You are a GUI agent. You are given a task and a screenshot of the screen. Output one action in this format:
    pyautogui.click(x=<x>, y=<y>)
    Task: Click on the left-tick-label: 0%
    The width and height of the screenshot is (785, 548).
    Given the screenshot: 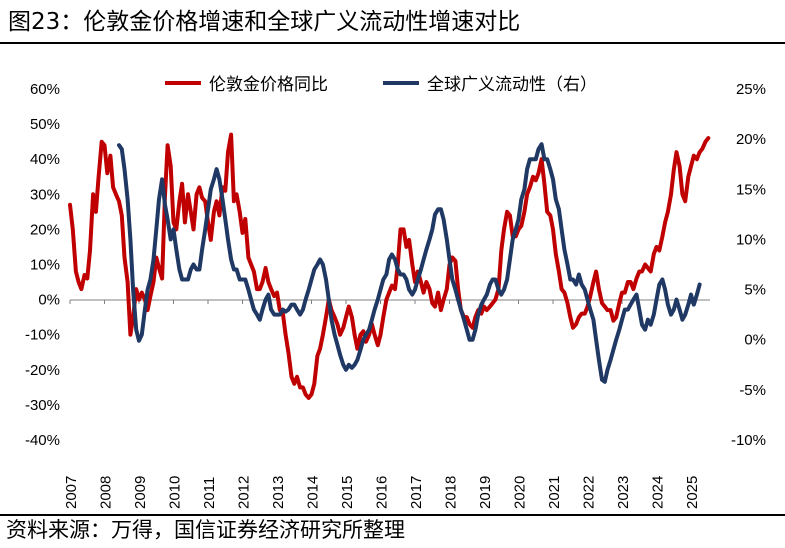 What is the action you would take?
    pyautogui.click(x=49, y=300)
    